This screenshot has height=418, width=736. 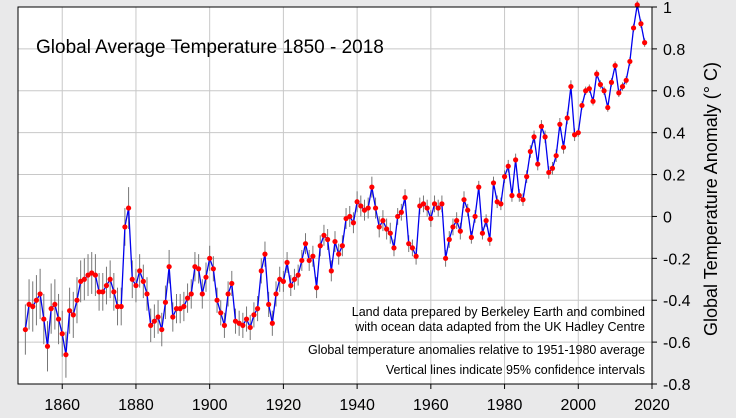 I want to click on x-tick-label: 2000, so click(x=578, y=405).